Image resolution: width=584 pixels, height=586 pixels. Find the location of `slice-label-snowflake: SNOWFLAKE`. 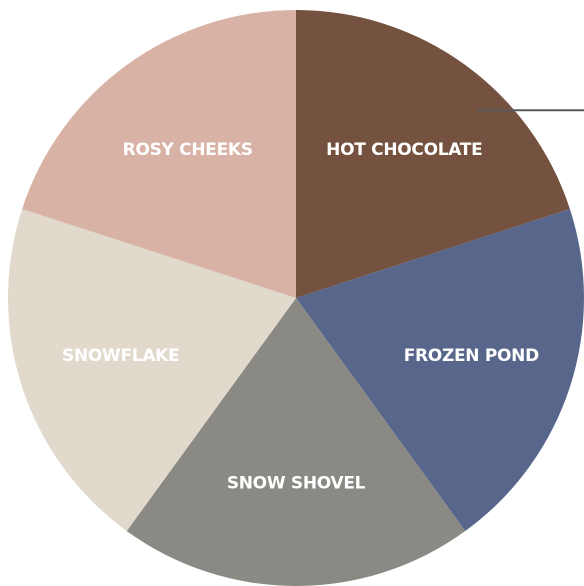

slice-label-snowflake: SNOWFLAKE is located at coordinates (120, 356).